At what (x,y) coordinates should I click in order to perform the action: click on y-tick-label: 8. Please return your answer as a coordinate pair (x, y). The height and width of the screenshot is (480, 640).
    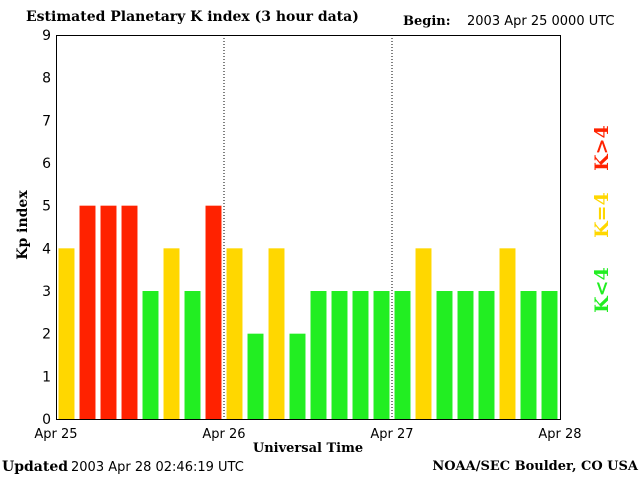
    Looking at the image, I should click on (46, 79).